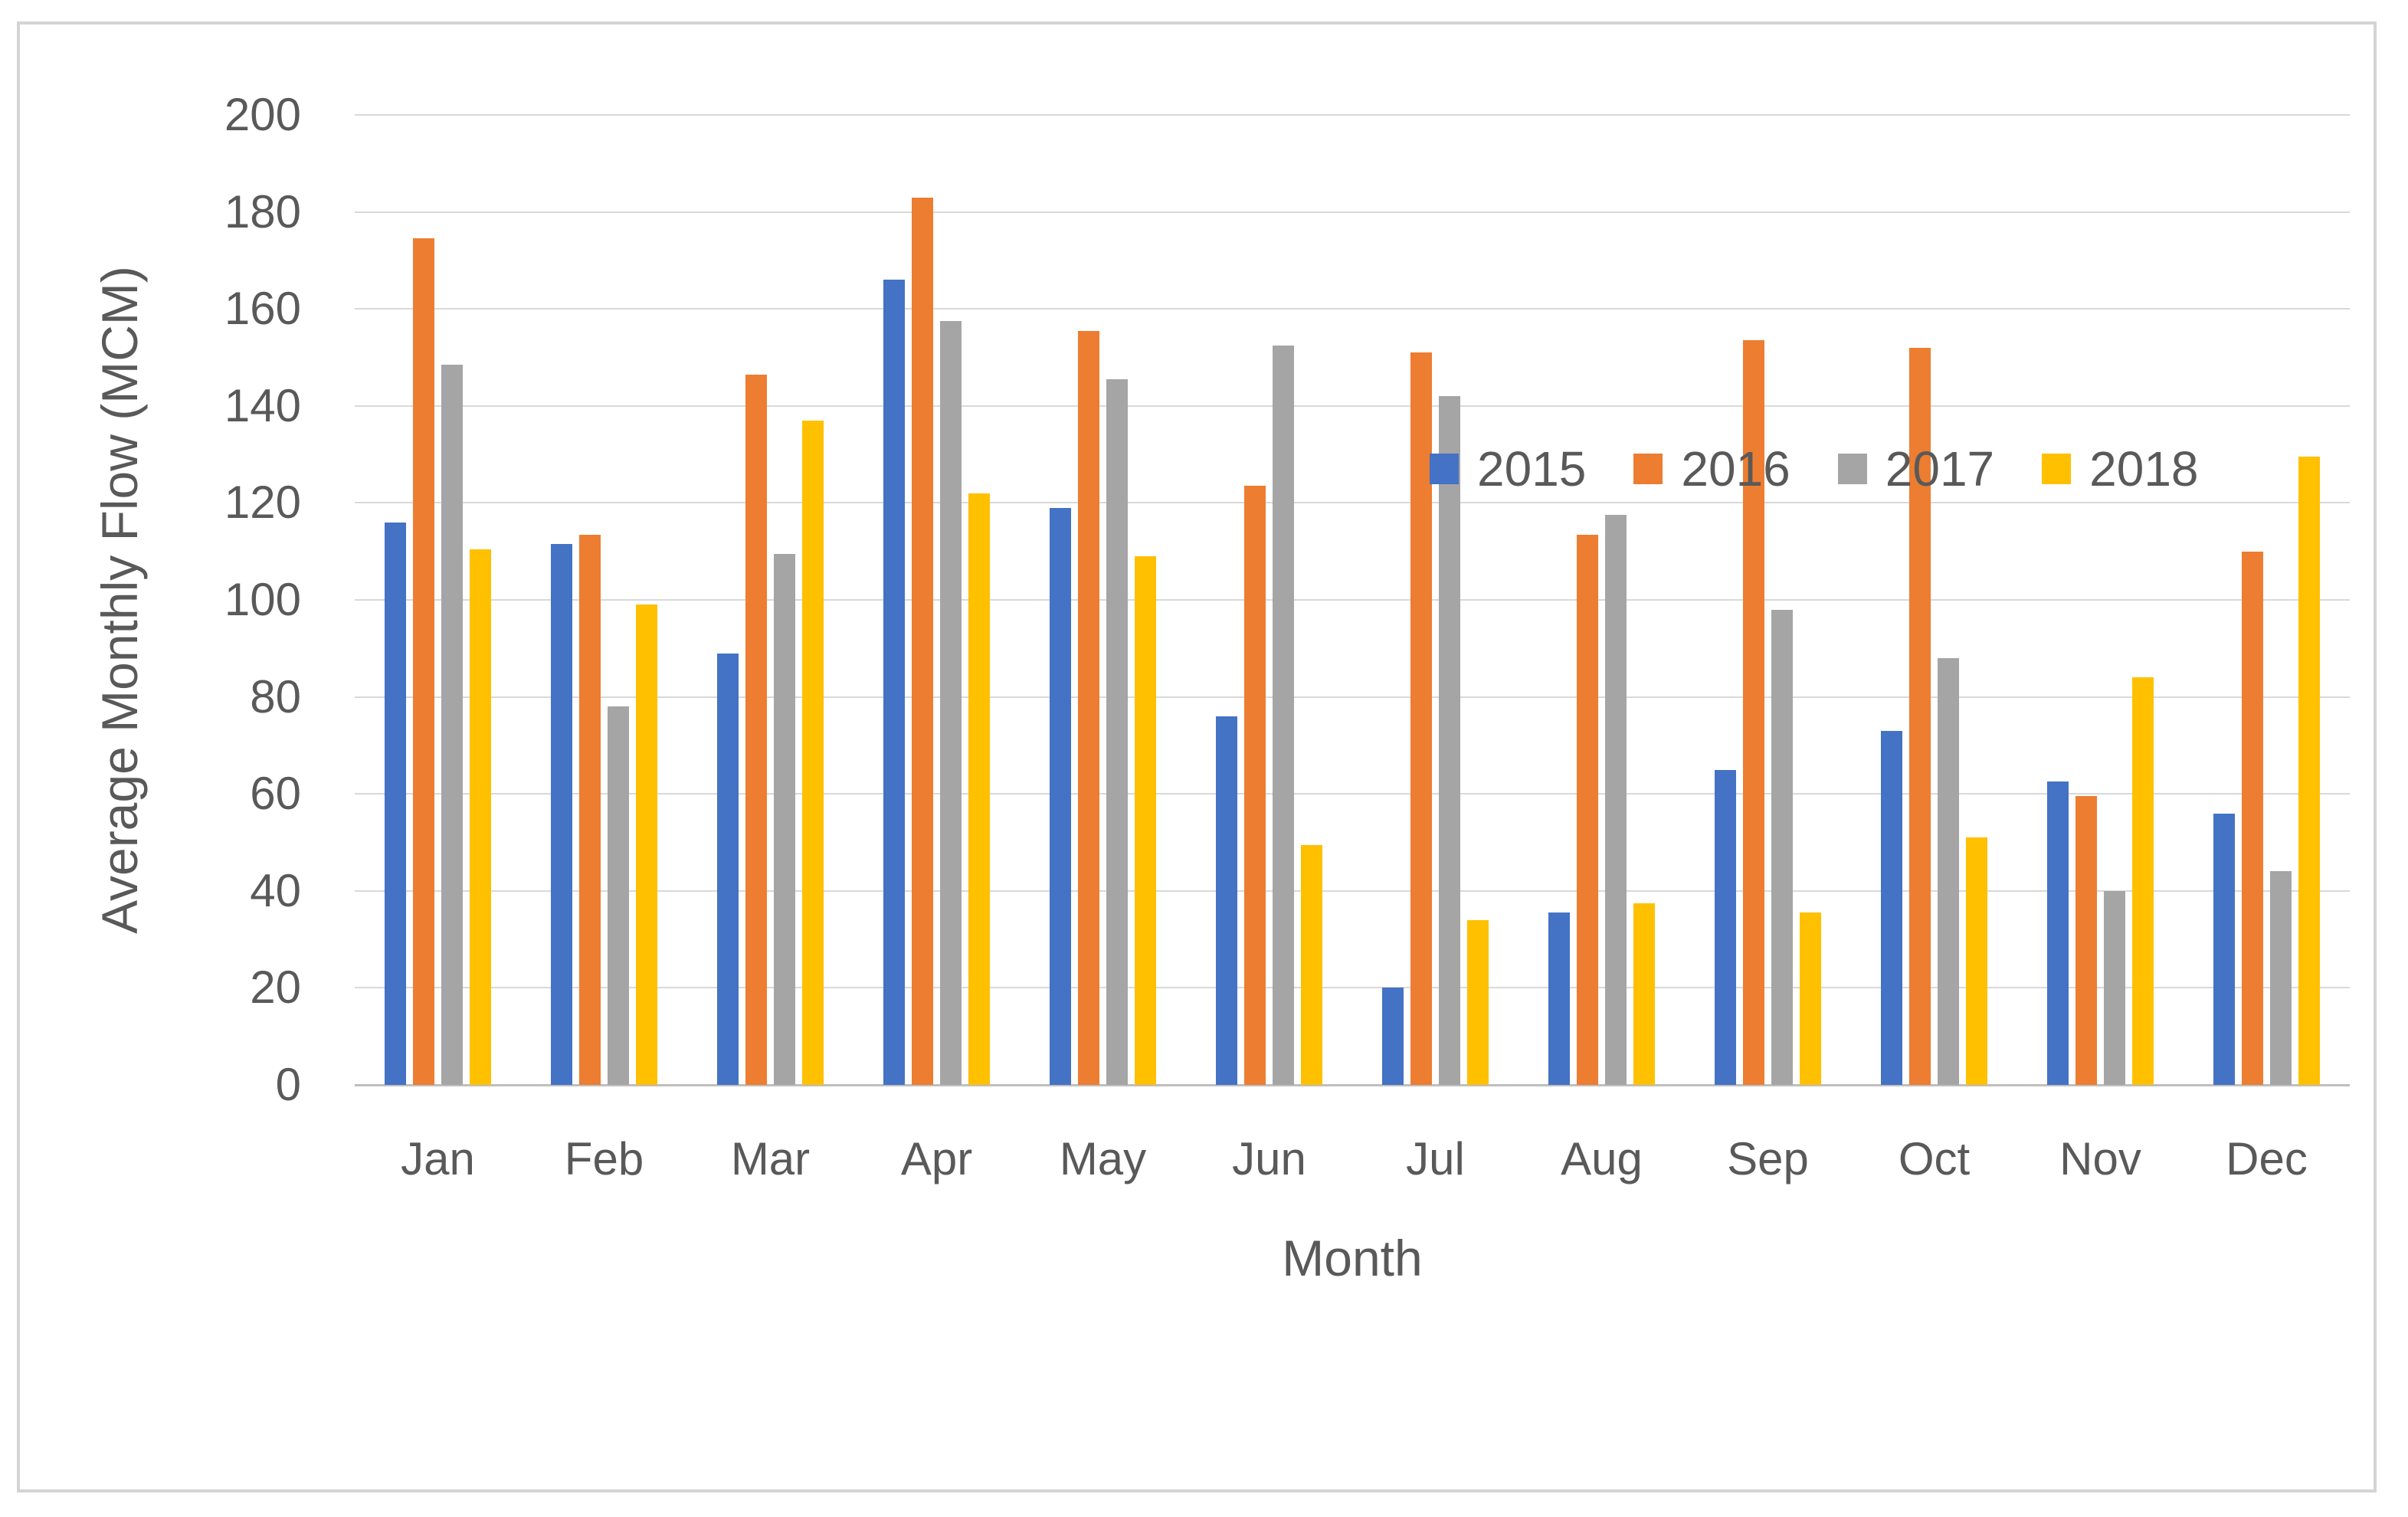 The width and height of the screenshot is (2408, 1517). What do you see at coordinates (1644, 994) in the screenshot?
I see `bar-aug-2018` at bounding box center [1644, 994].